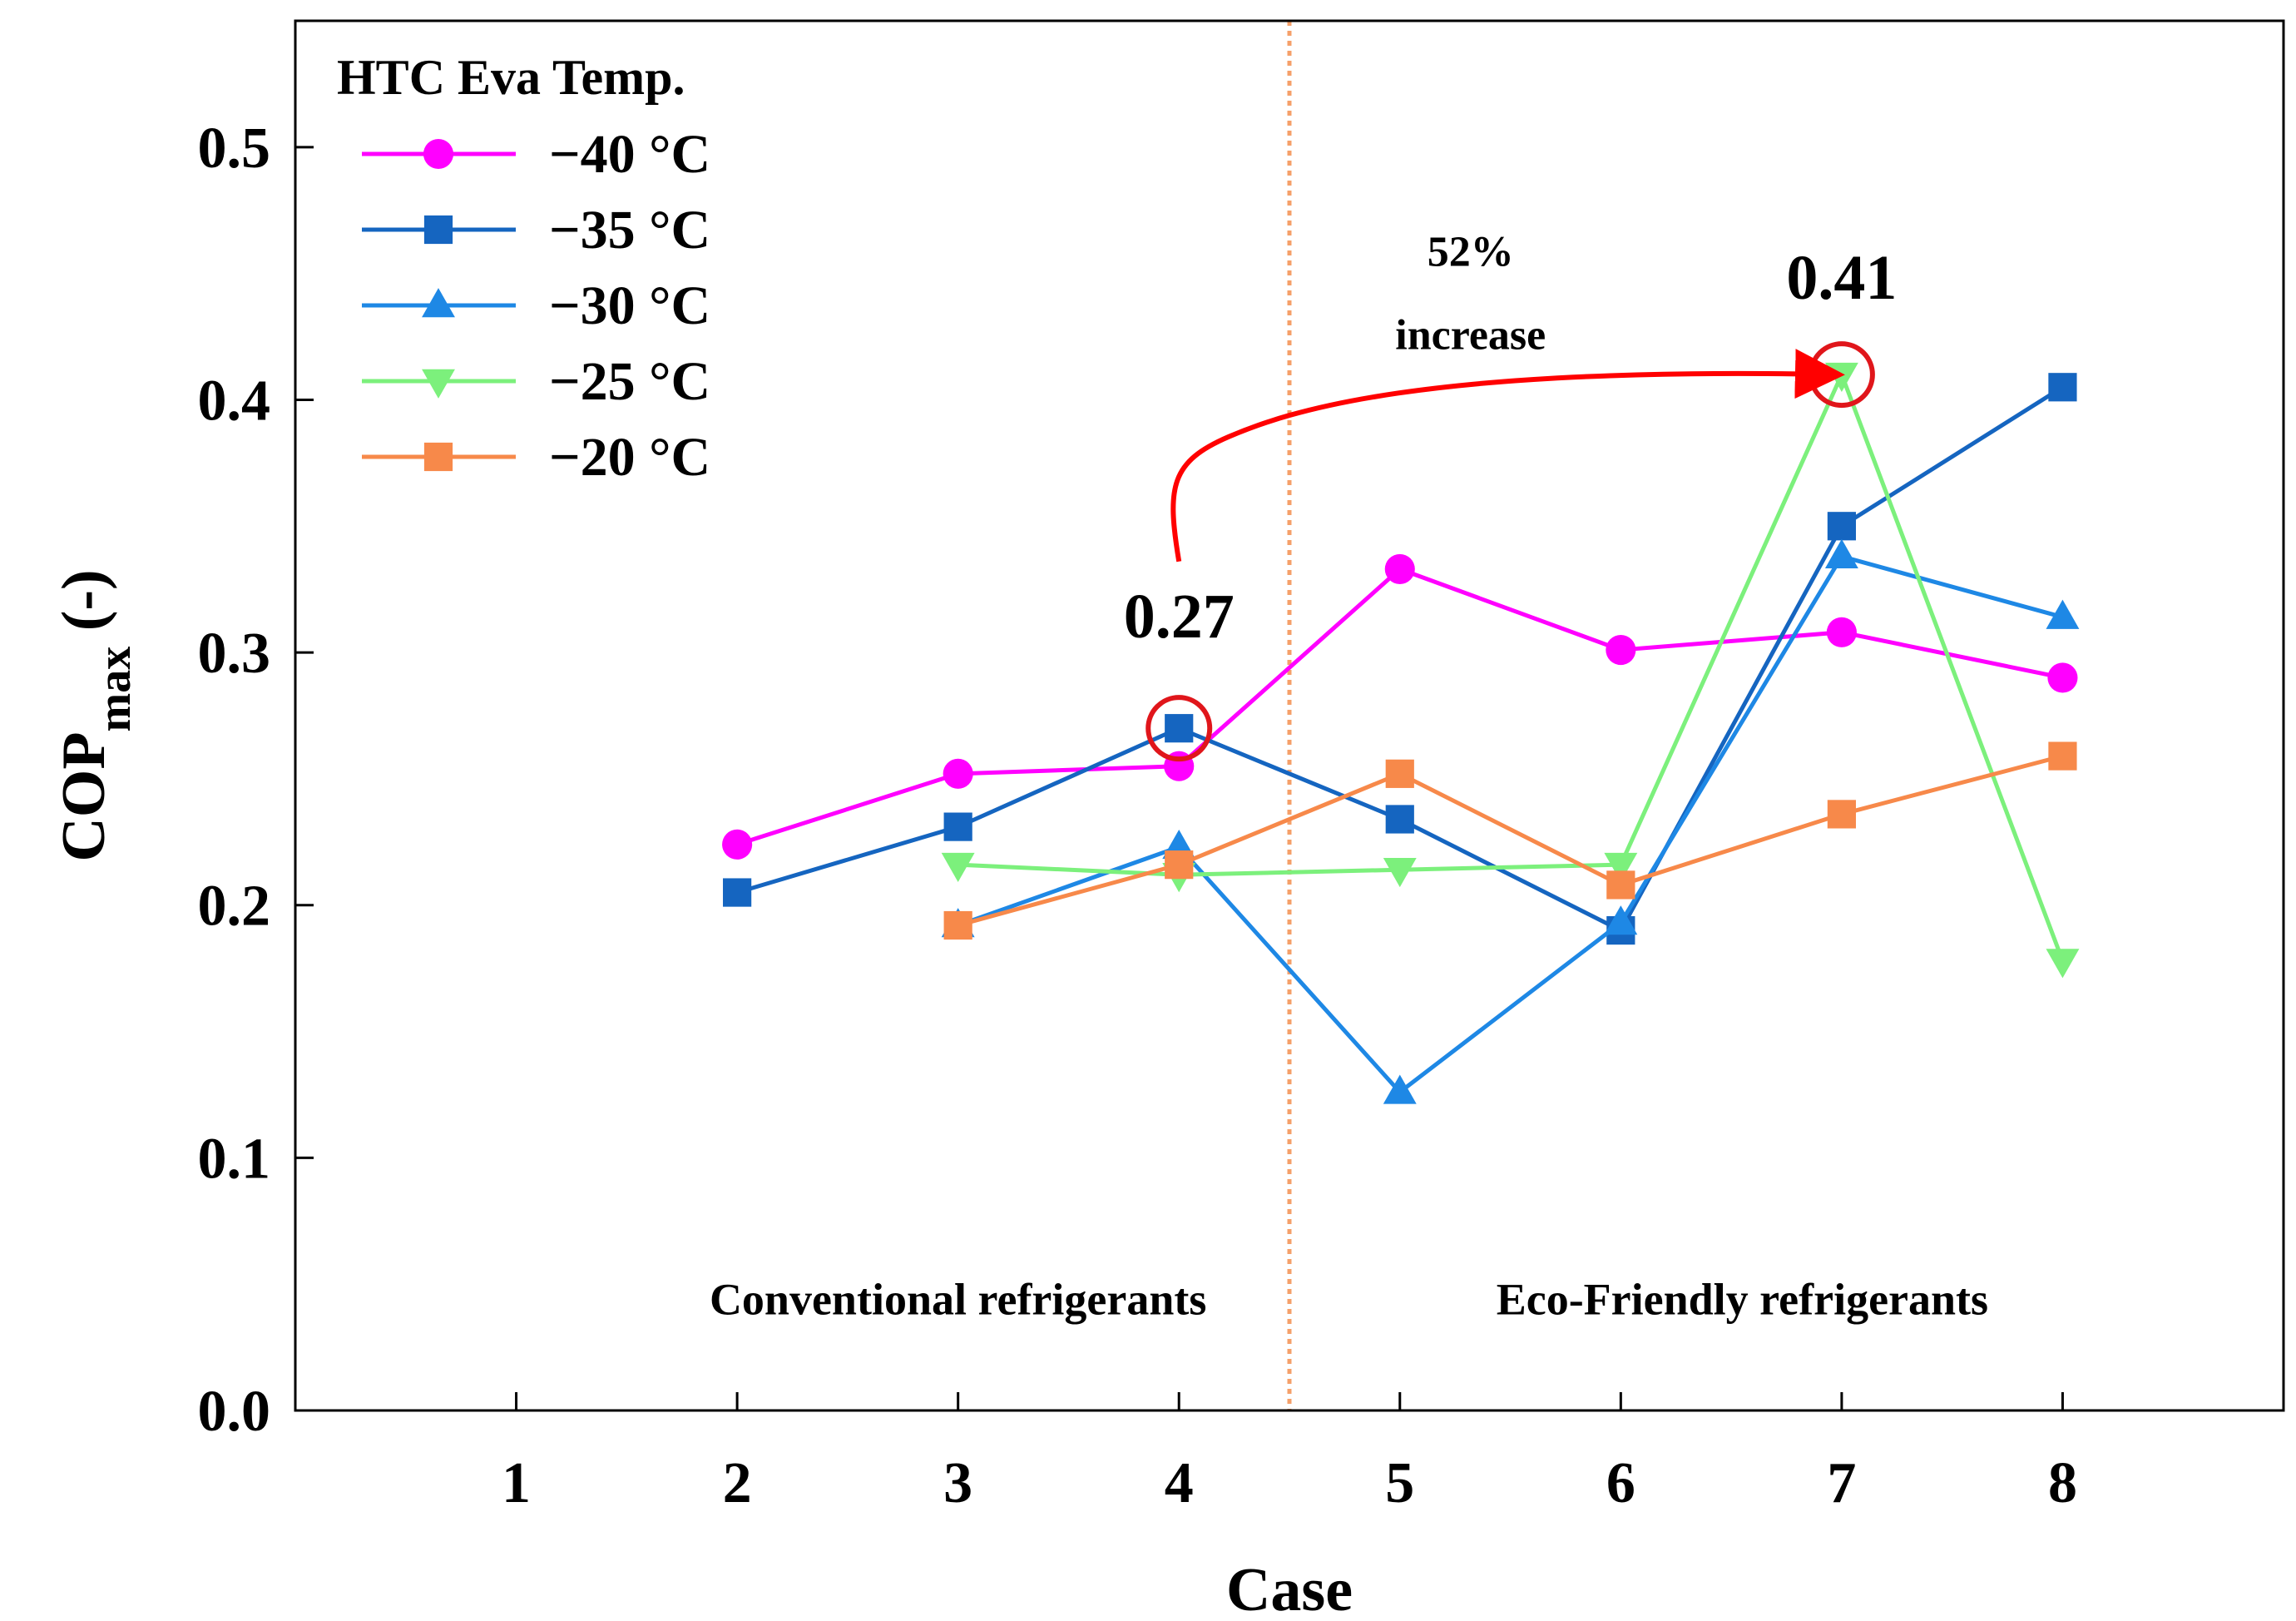 The width and height of the screenshot is (2296, 1621). Describe the element at coordinates (234, 1159) in the screenshot. I see `y-tick-label: 0.1` at that location.